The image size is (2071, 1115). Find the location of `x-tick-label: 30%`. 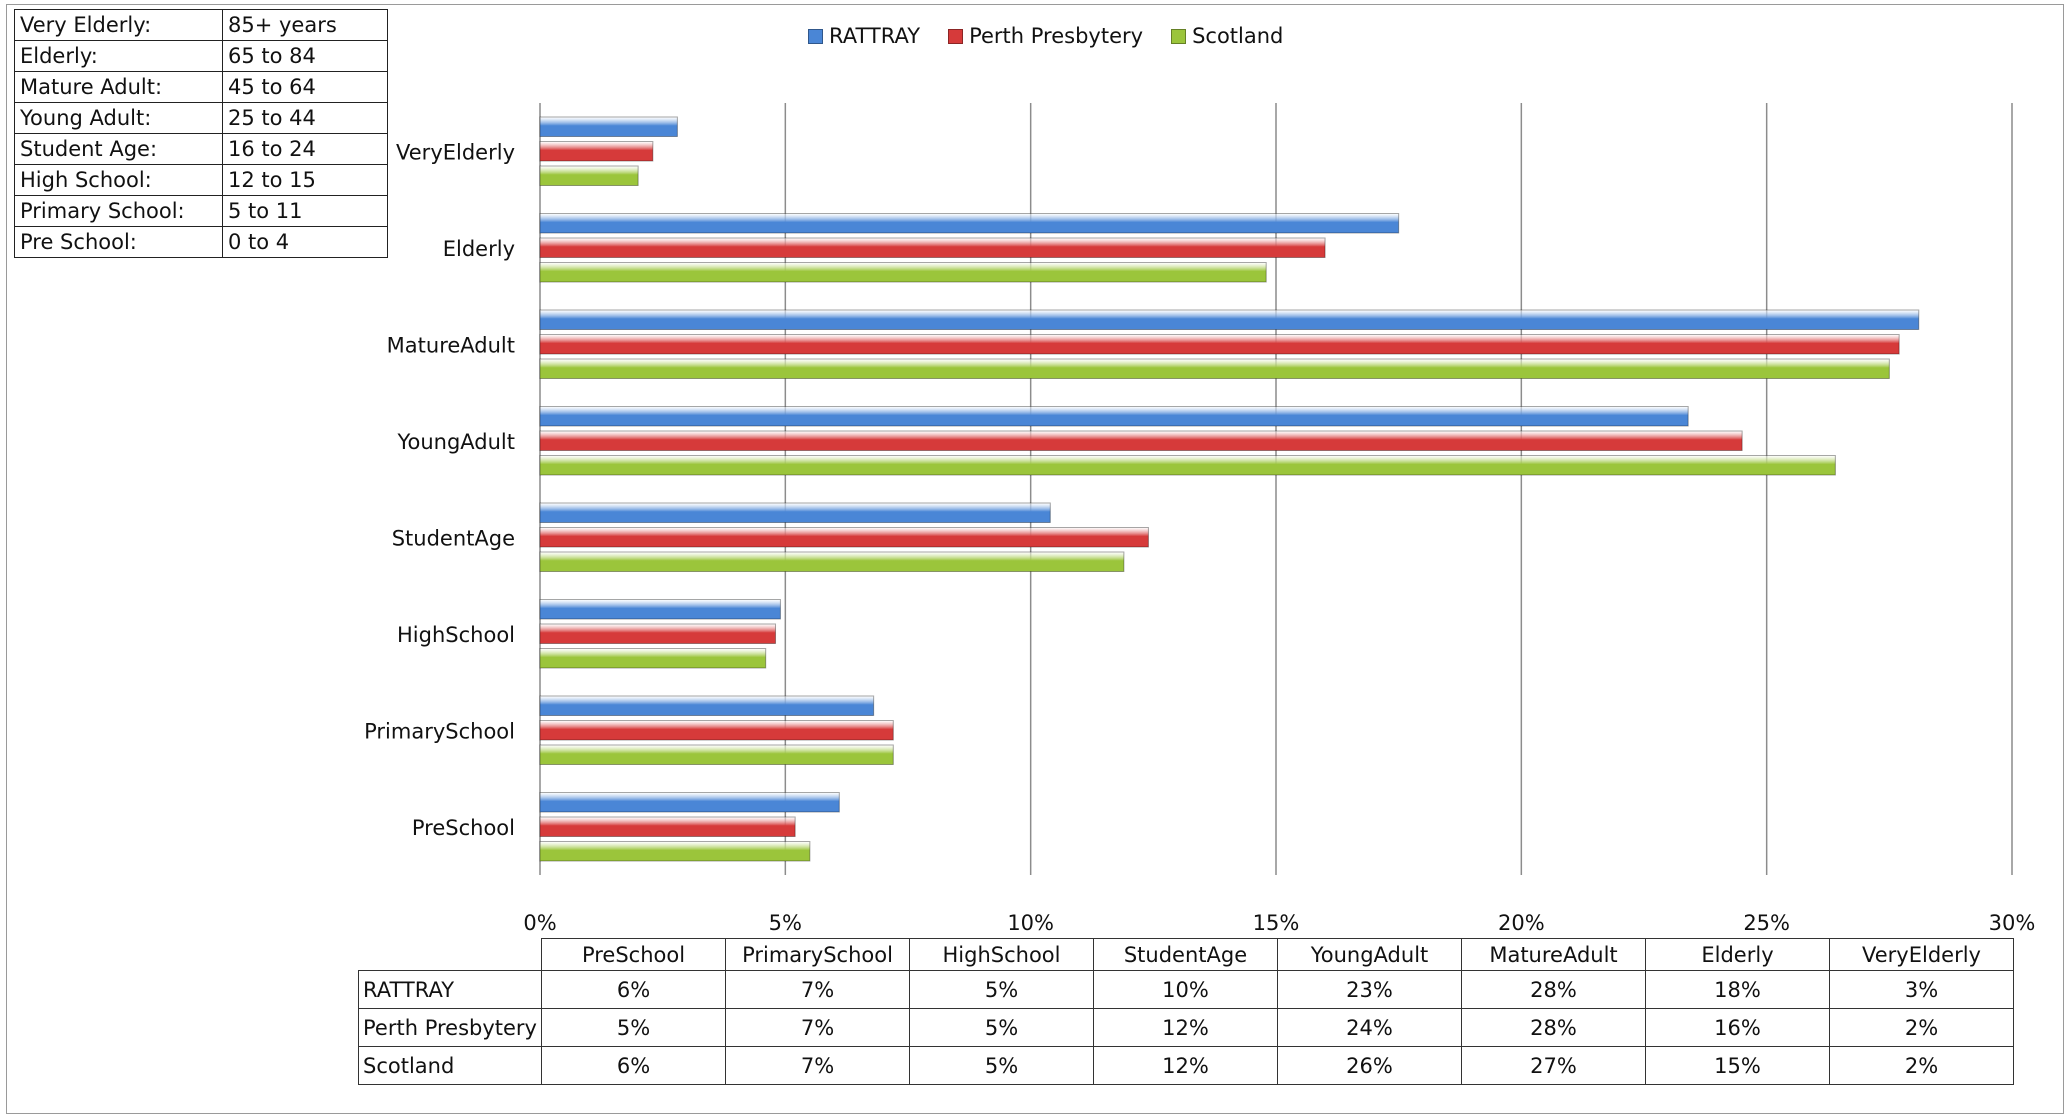

x-tick-label: 30% is located at coordinates (2012, 923).